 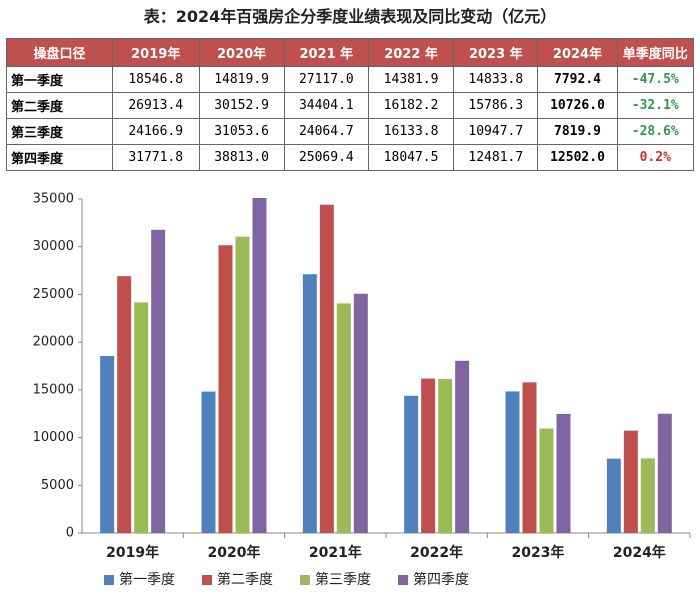 What do you see at coordinates (59, 52) in the screenshot?
I see `header-cell: 操盘口径` at bounding box center [59, 52].